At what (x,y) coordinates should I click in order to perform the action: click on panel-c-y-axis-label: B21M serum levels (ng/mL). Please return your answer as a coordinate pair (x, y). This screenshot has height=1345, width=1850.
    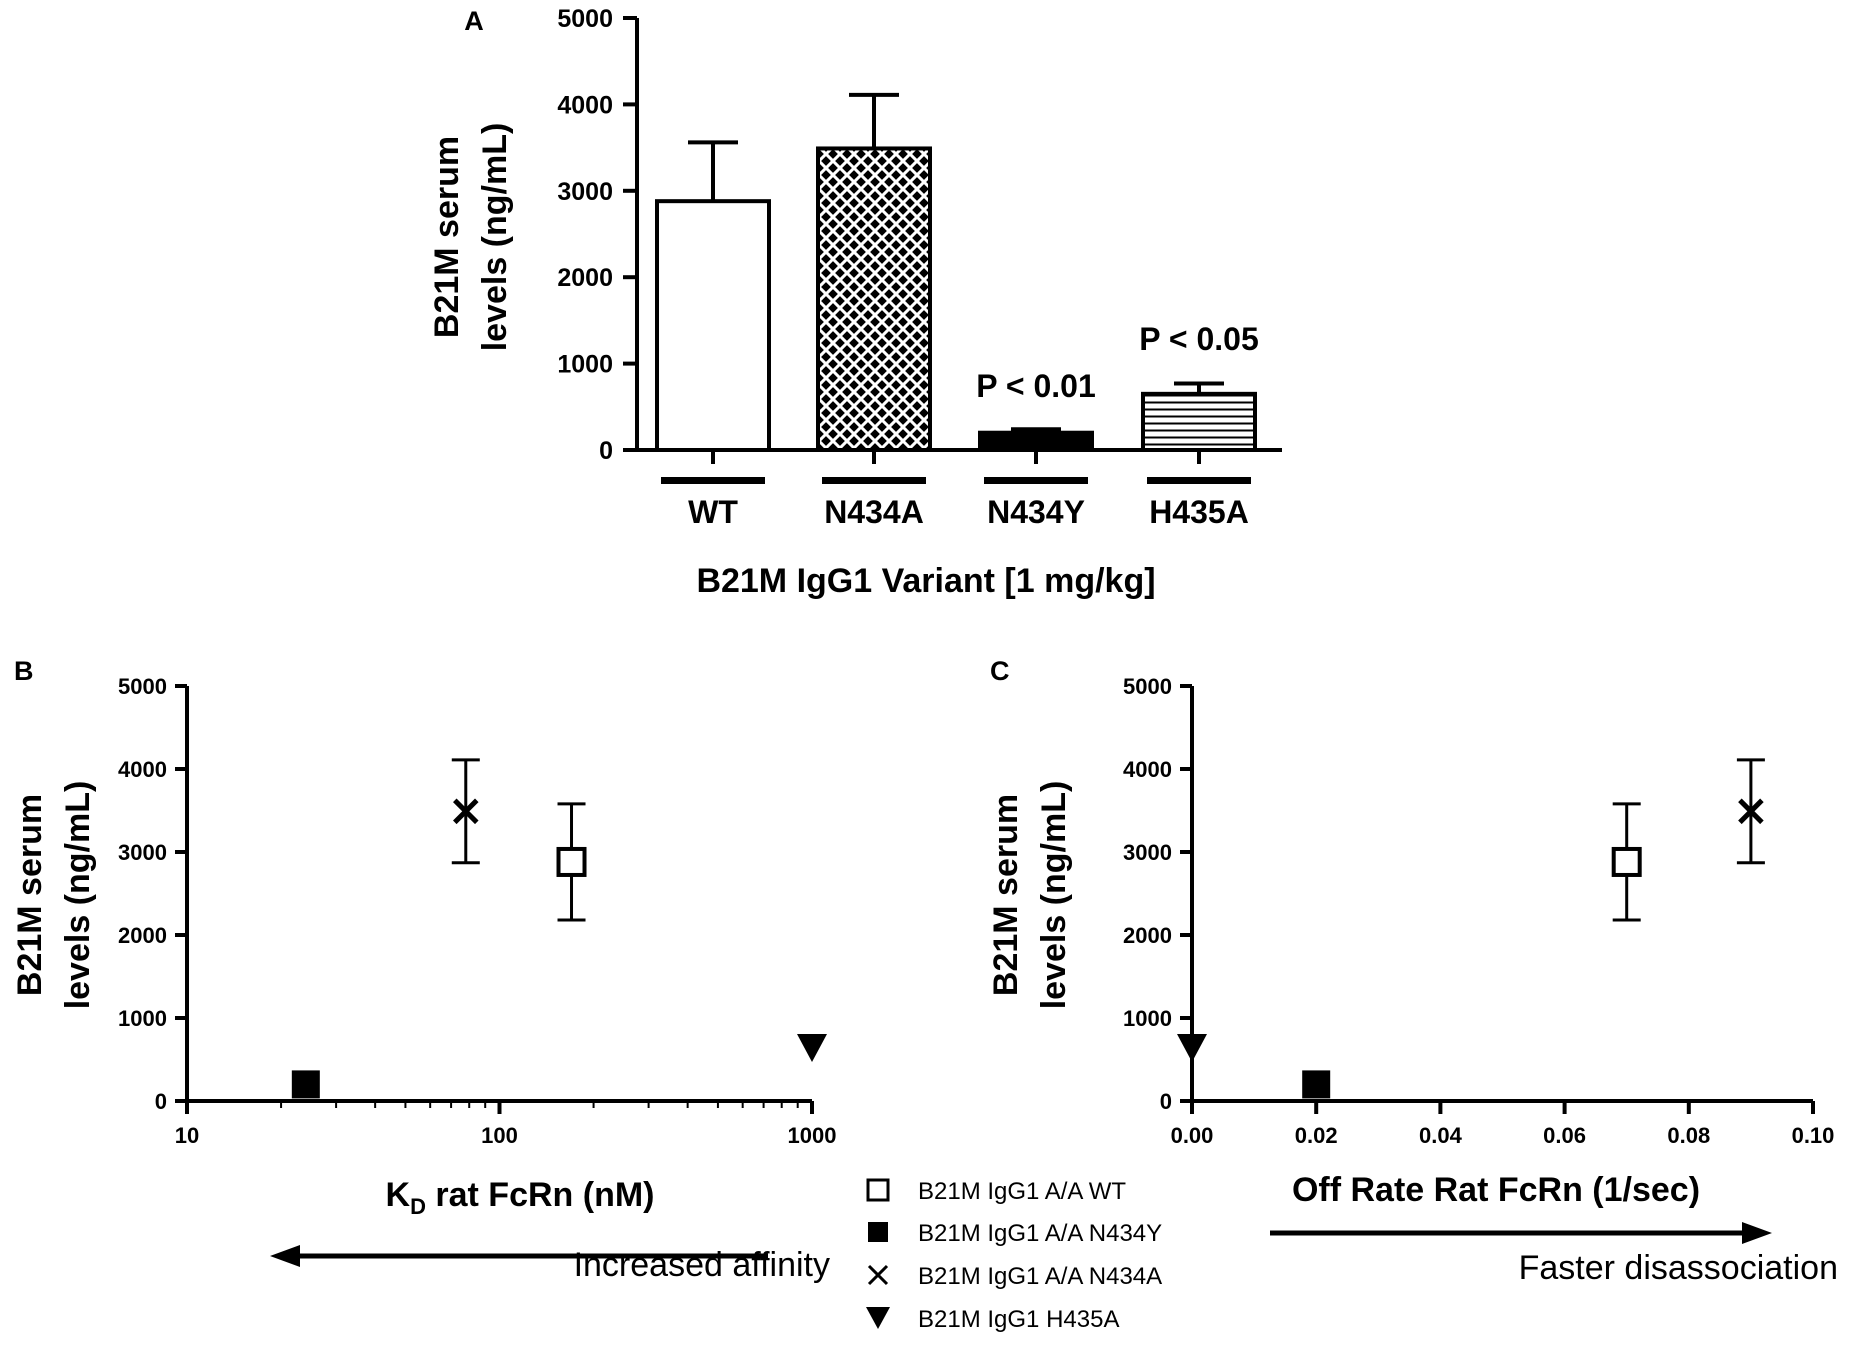
    Looking at the image, I should click on (1030, 895).